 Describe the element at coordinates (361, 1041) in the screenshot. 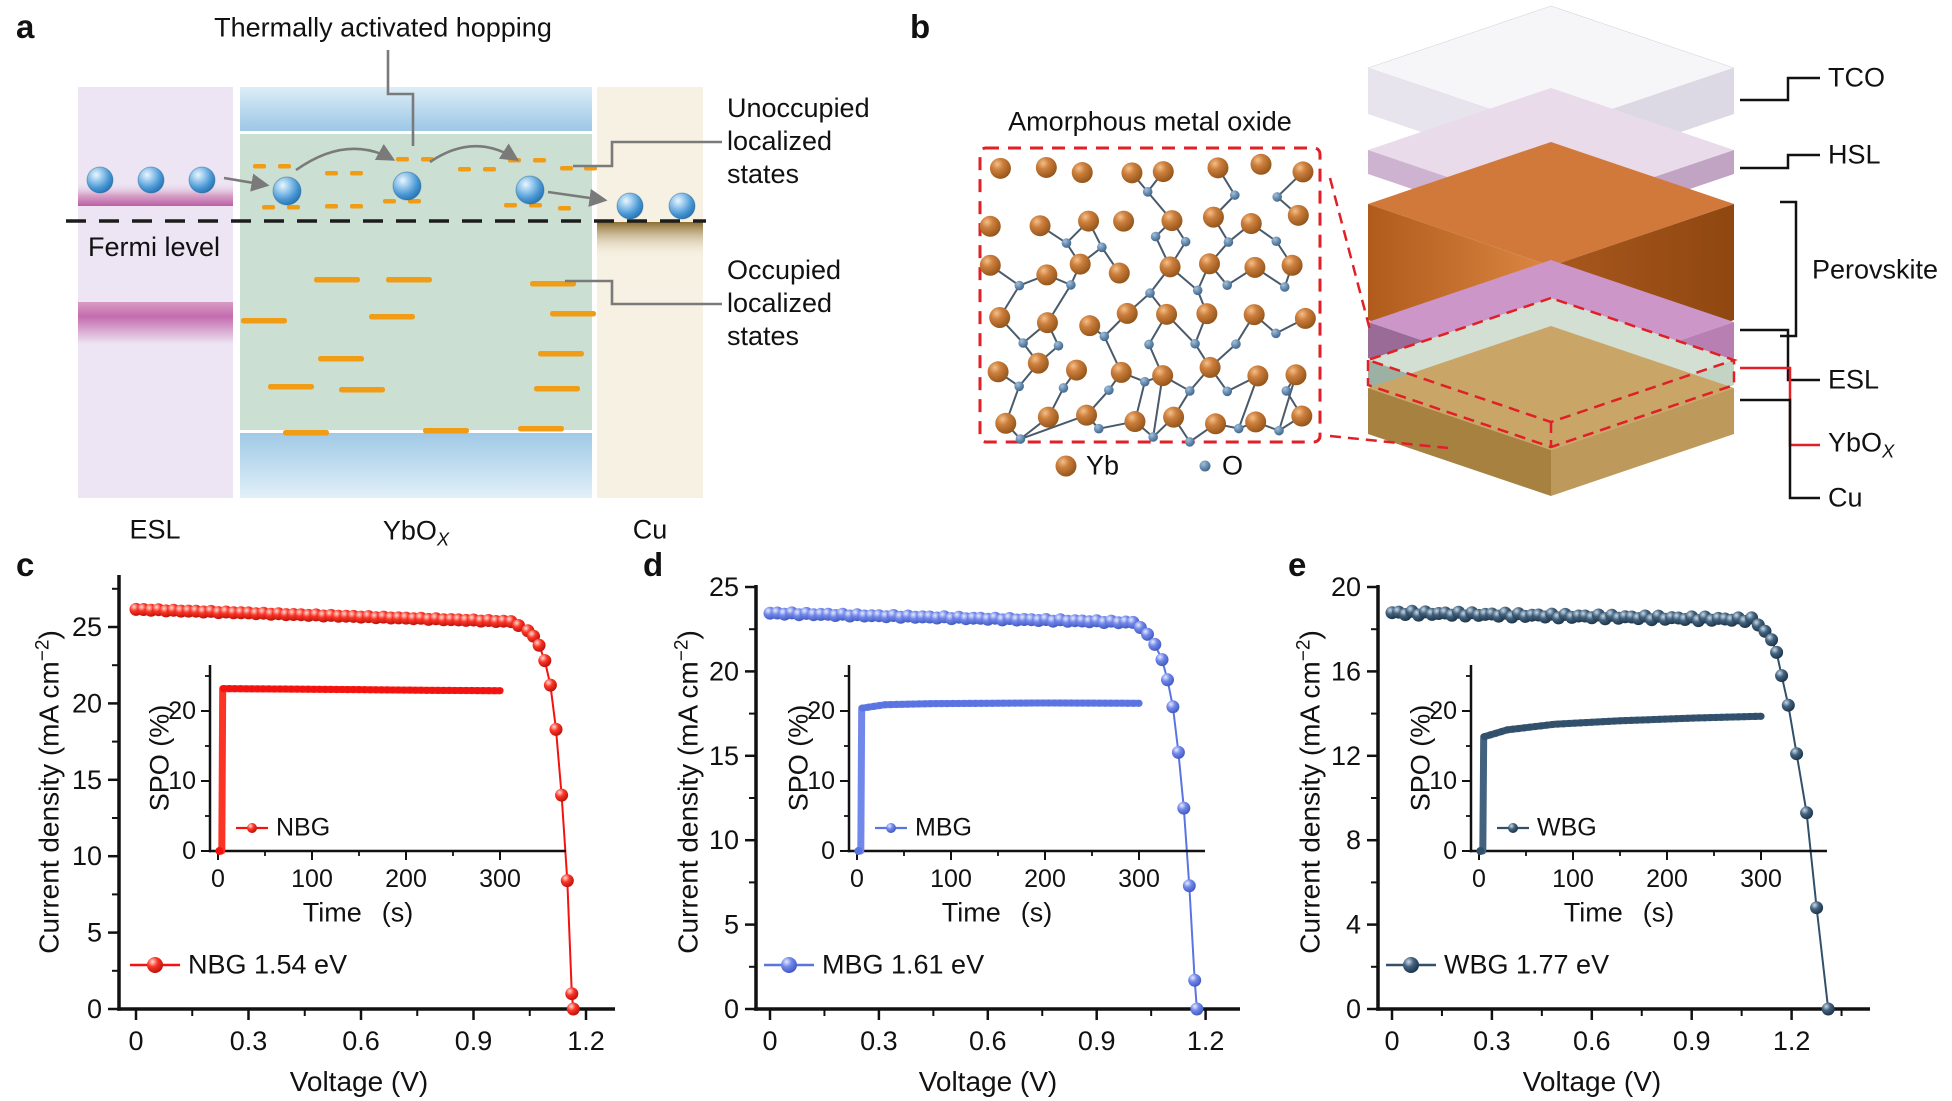

I see `x-tick-label: 0.6` at that location.